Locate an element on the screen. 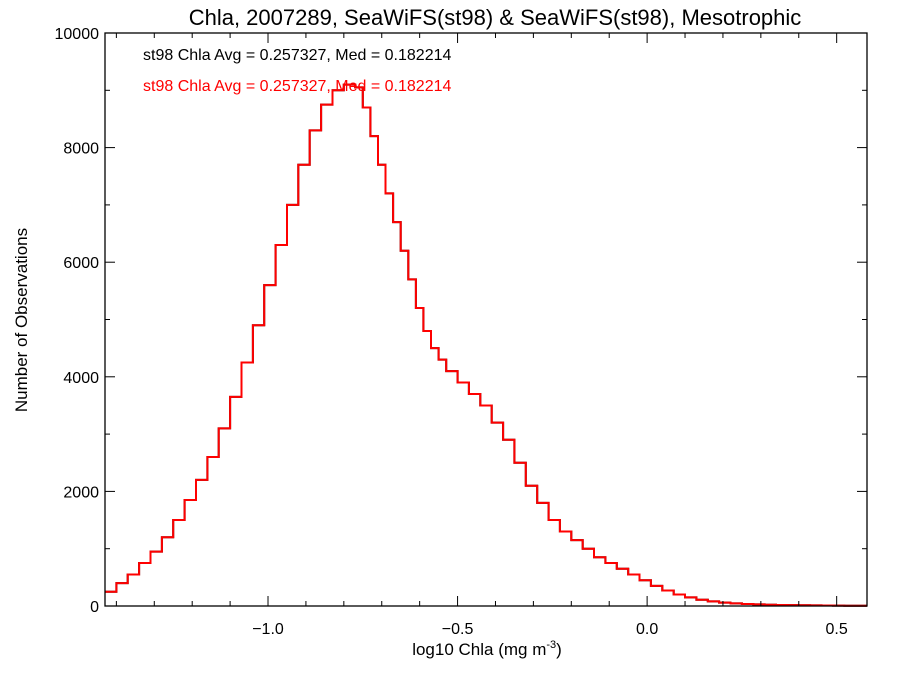 The image size is (900, 675). y-tick-label: 10000 is located at coordinates (77, 34).